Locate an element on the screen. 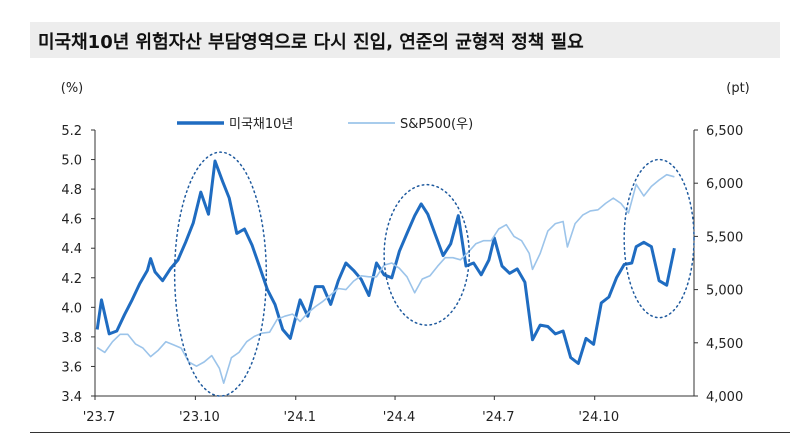 This screenshot has width=811, height=436. left-tick-label: 4.4 is located at coordinates (71, 249).